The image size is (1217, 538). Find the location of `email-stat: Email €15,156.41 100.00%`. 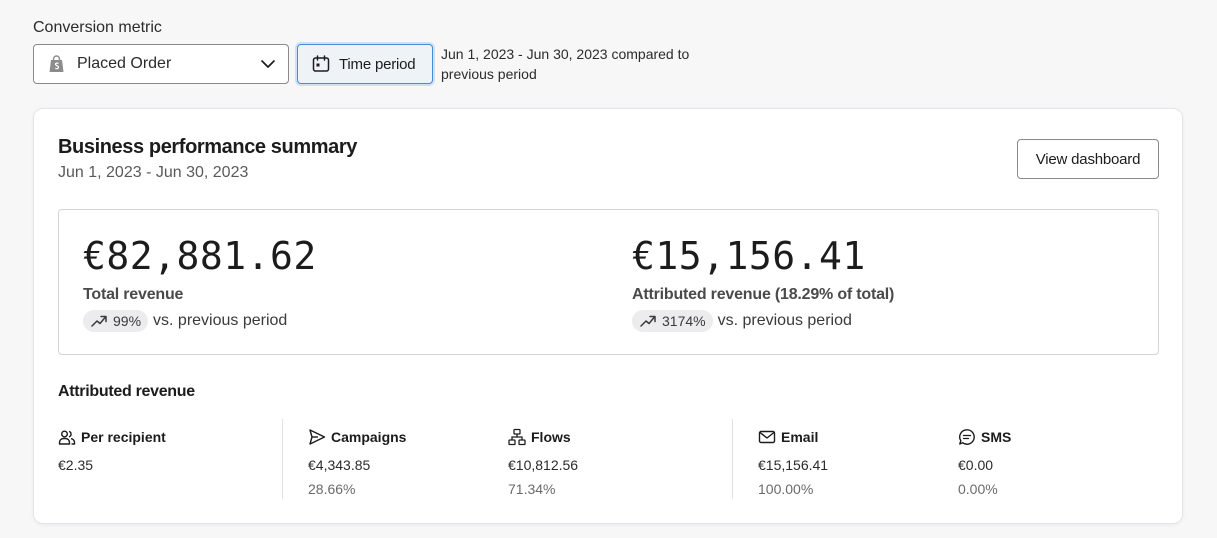

email-stat: Email €15,156.41 100.00% is located at coordinates (793, 462).